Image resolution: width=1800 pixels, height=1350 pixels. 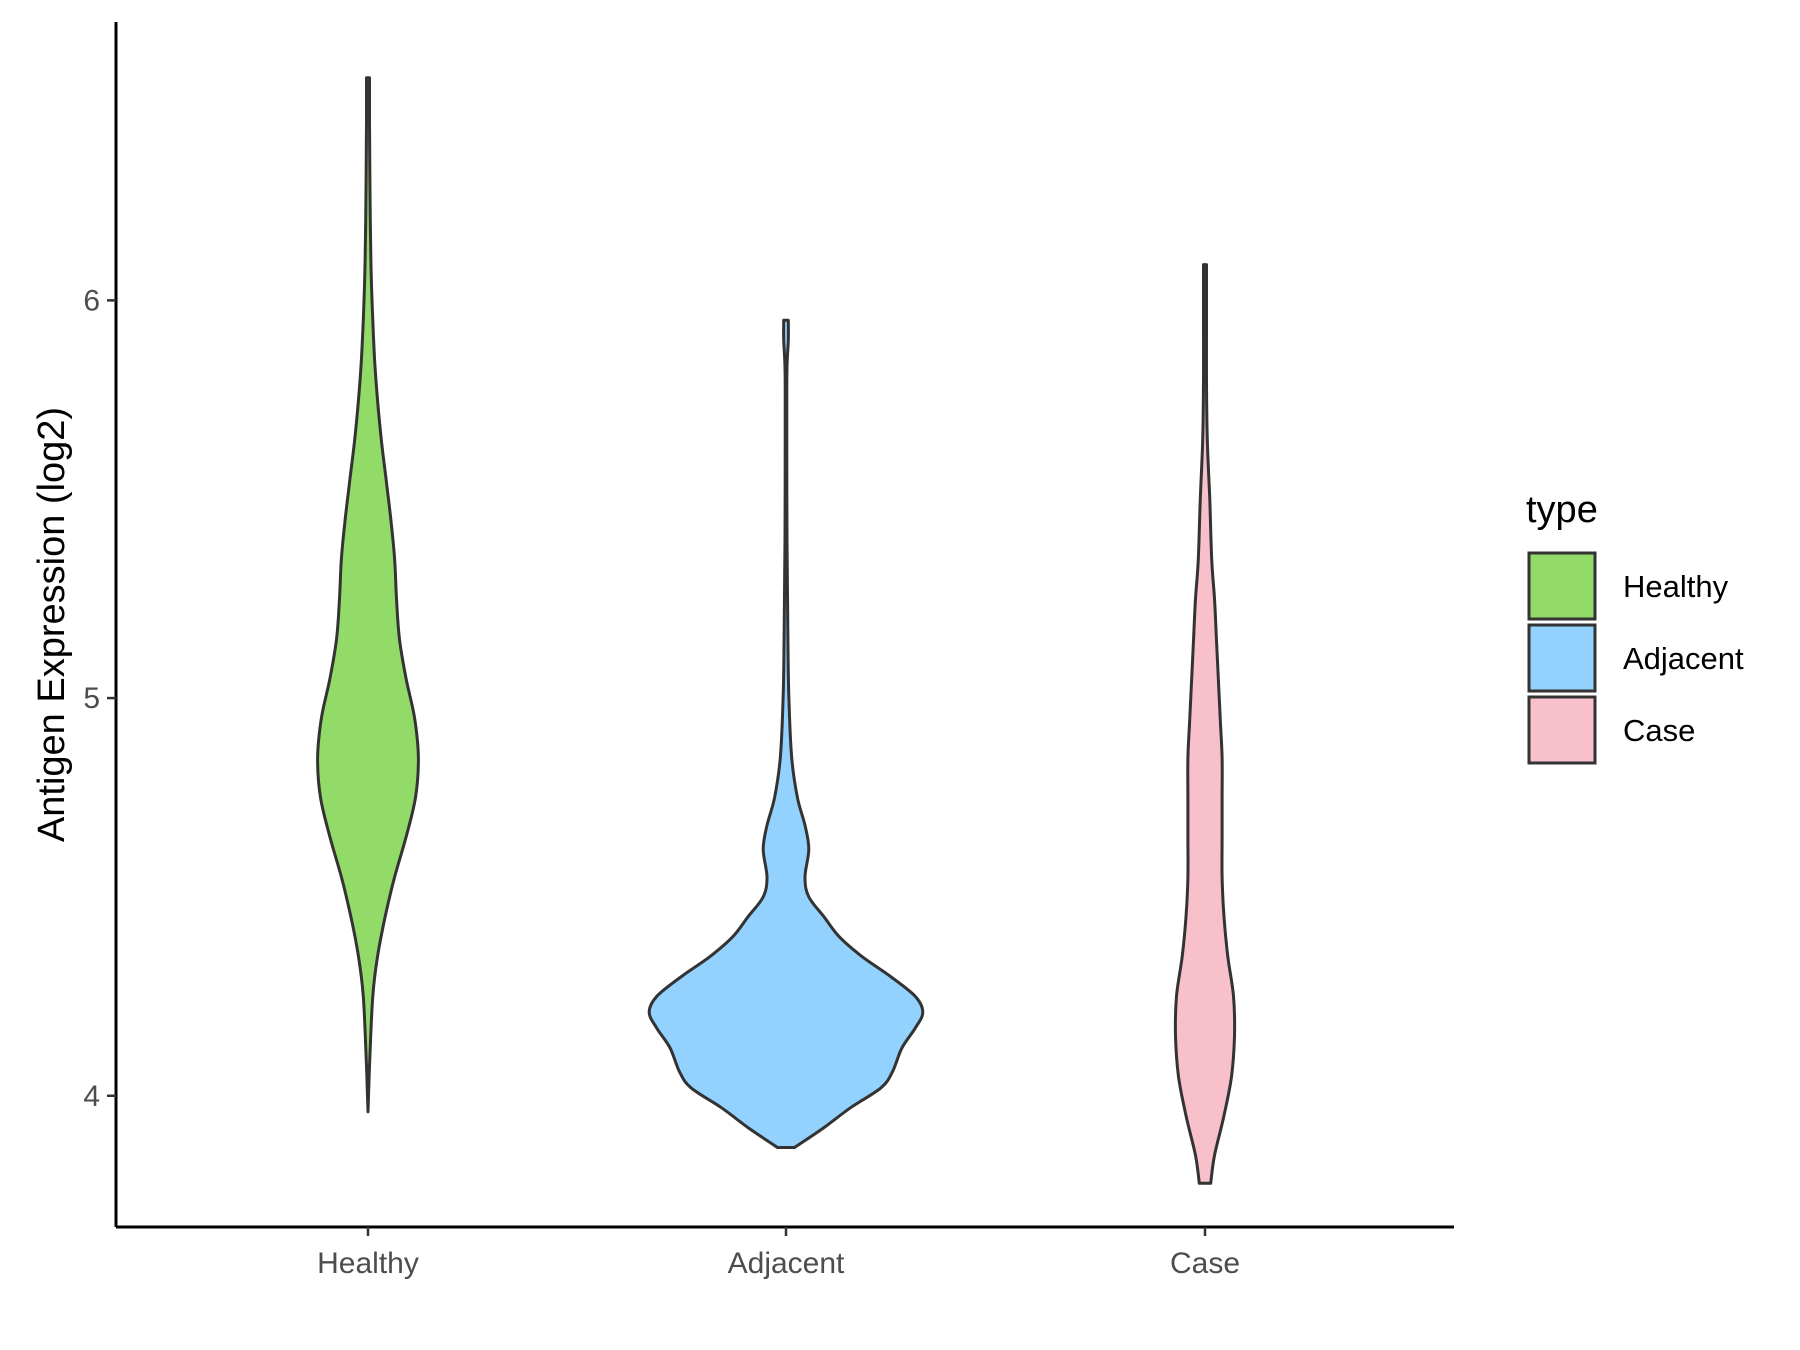 What do you see at coordinates (1562, 658) in the screenshot?
I see `legend-key-adjacent` at bounding box center [1562, 658].